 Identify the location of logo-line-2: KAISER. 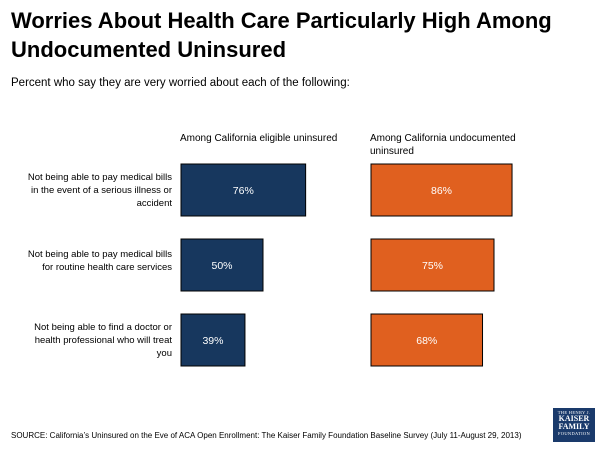
(574, 418).